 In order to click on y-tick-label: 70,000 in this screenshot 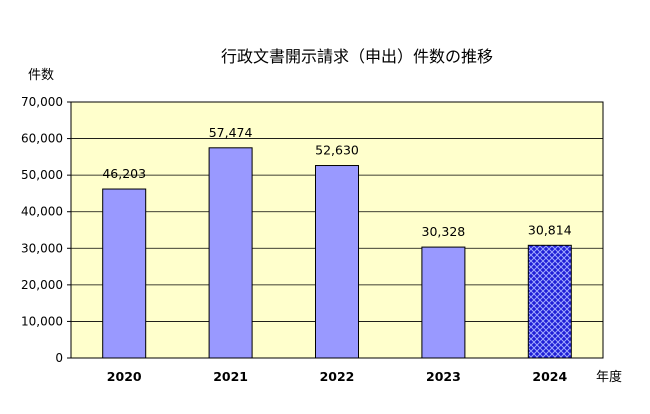, I will do `click(42, 102)`.